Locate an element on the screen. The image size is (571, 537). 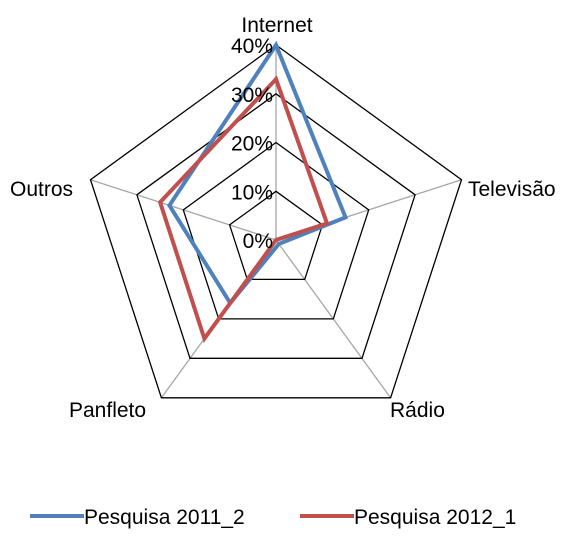
tick-label-1: 10% is located at coordinates (252, 192).